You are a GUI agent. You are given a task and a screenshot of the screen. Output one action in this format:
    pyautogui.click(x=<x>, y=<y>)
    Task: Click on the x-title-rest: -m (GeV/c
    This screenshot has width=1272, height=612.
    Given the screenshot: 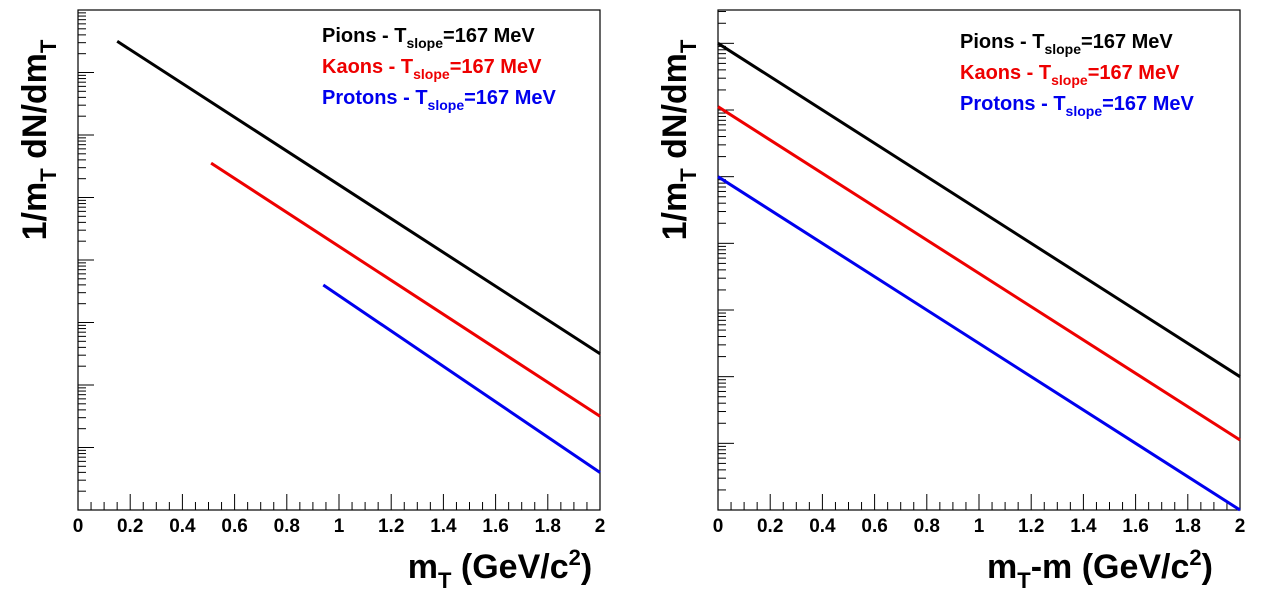 What is the action you would take?
    pyautogui.click(x=1110, y=567)
    